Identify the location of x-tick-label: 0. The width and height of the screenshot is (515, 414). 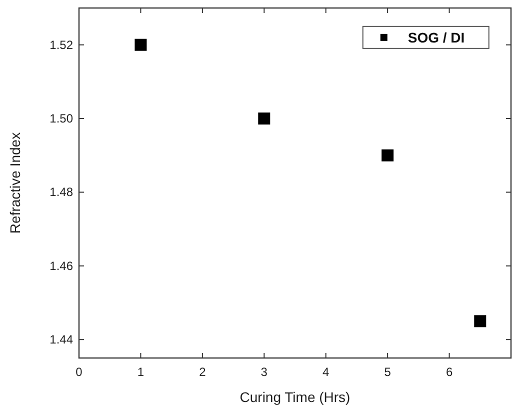
(79, 372).